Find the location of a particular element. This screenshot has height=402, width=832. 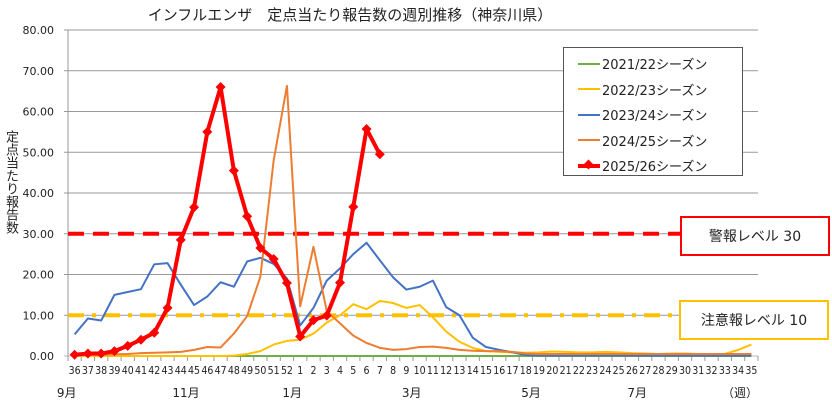

warning-level-box: 注意報レベル 10 is located at coordinates (754, 320).